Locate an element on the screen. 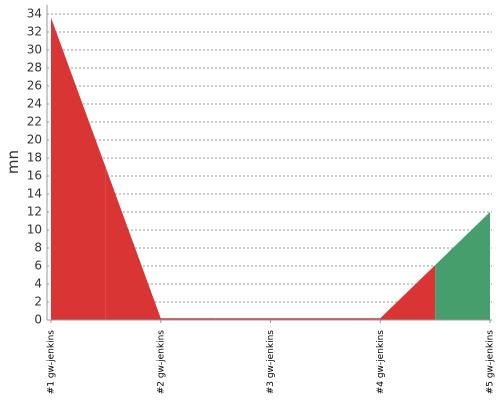  x-tick-label: #4 gw-jenkins is located at coordinates (381, 362).